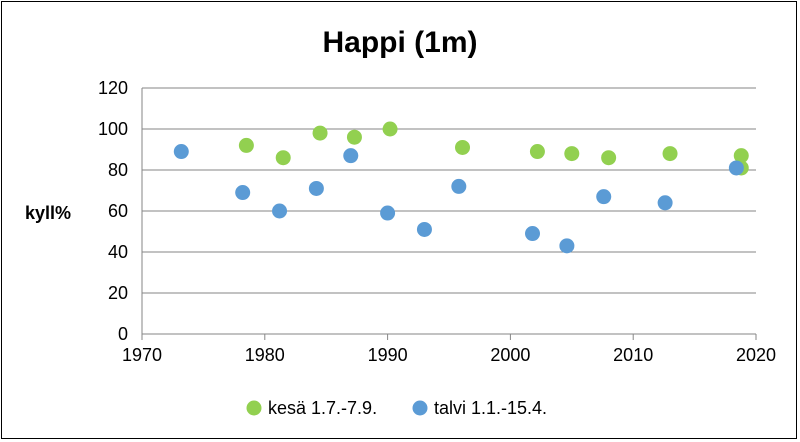 The width and height of the screenshot is (800, 442). What do you see at coordinates (123, 334) in the screenshot?
I see `y-tick-label: 0` at bounding box center [123, 334].